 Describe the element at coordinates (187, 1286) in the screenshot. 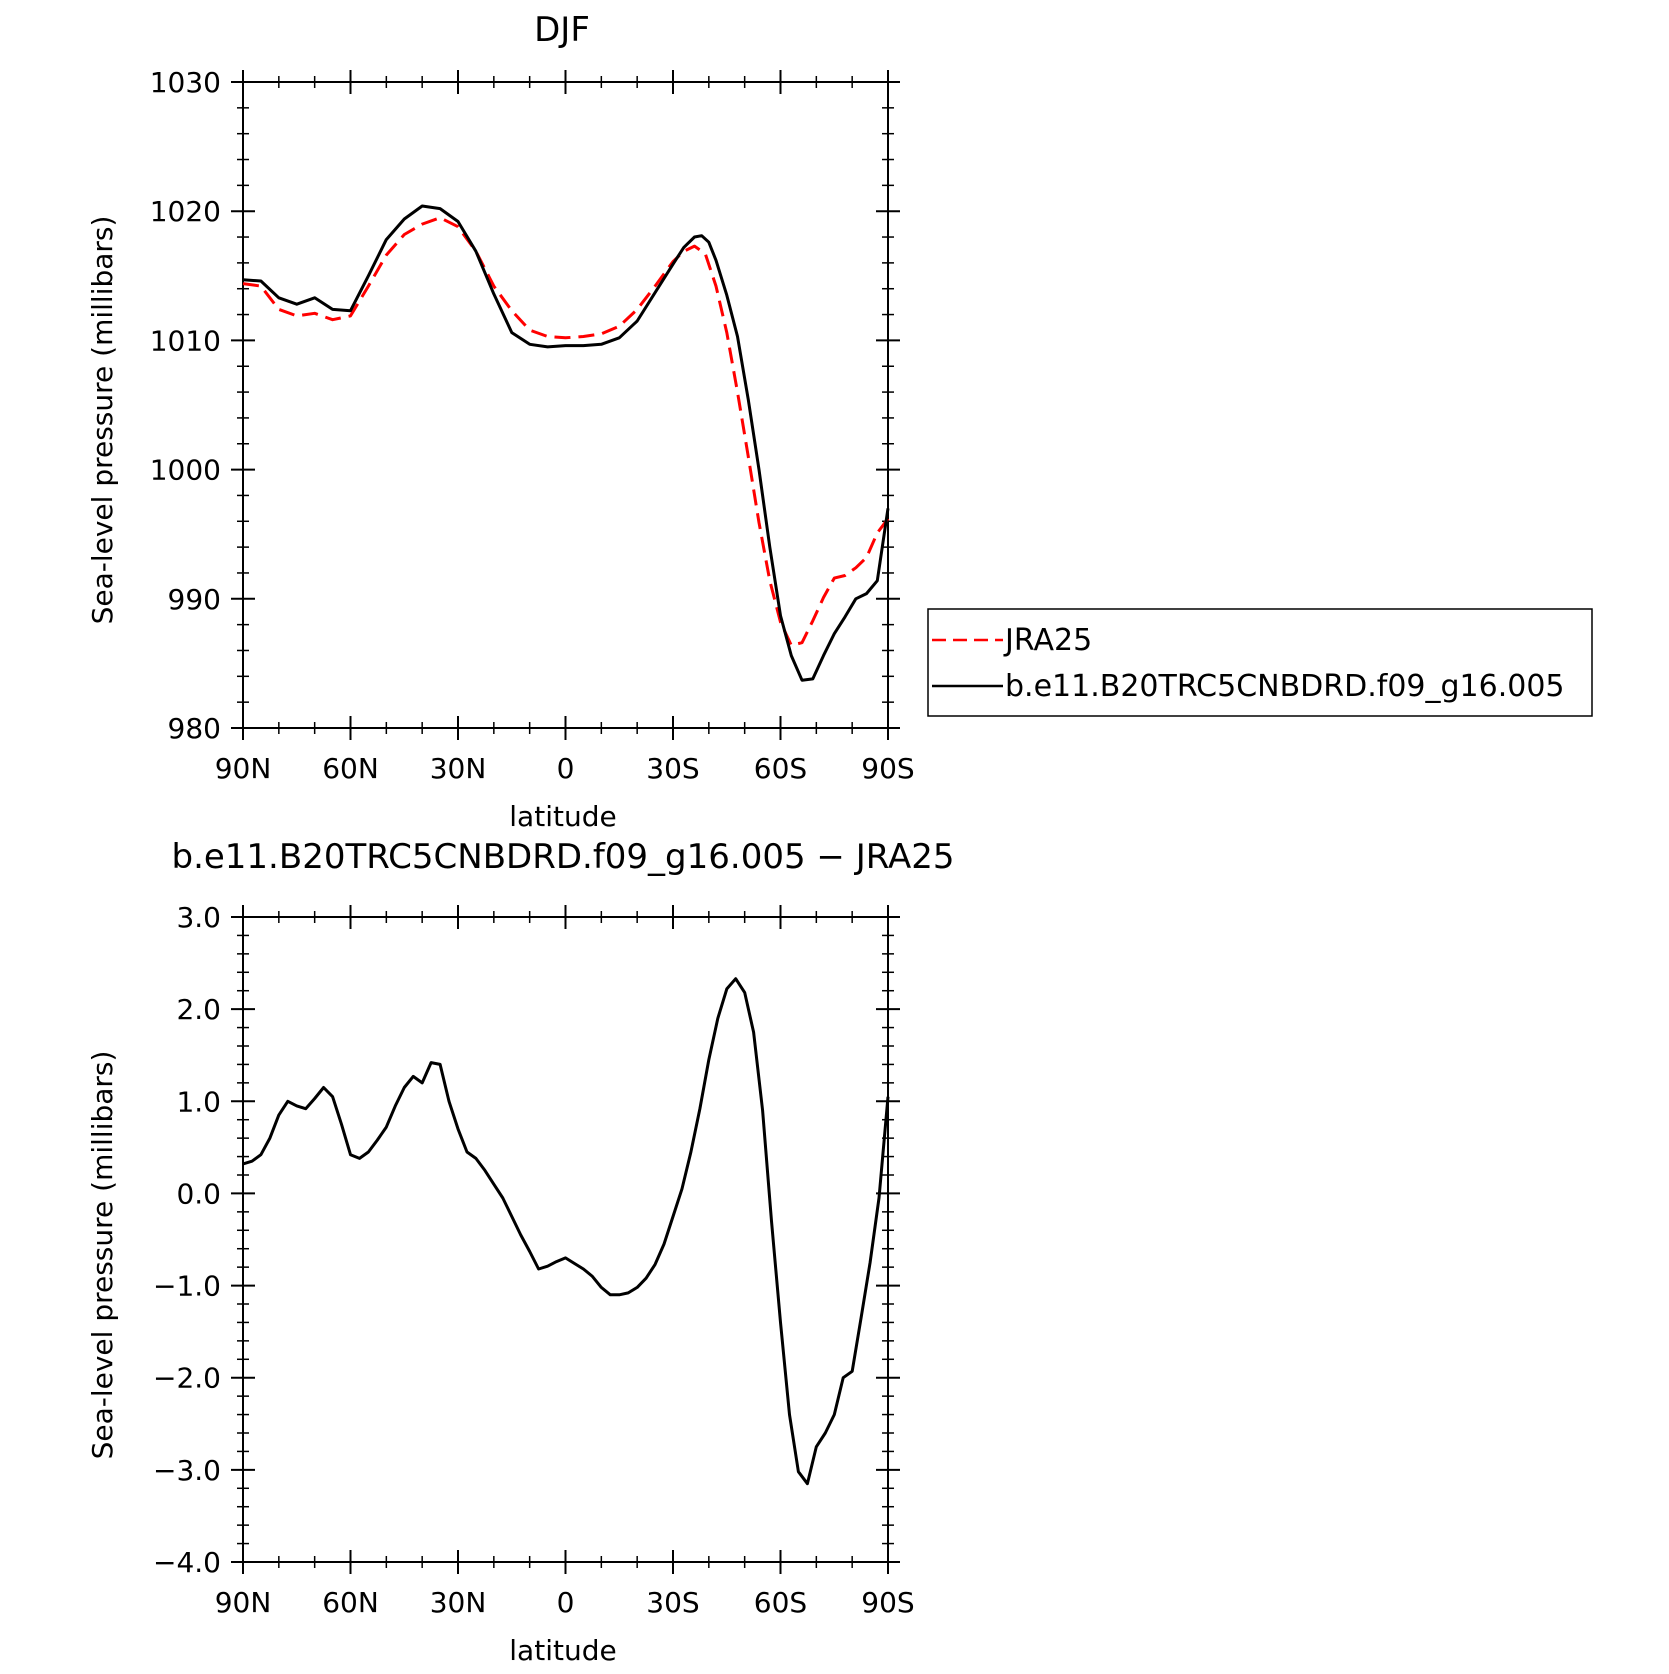

I see `bottom-y-tick-label: −1.0` at that location.